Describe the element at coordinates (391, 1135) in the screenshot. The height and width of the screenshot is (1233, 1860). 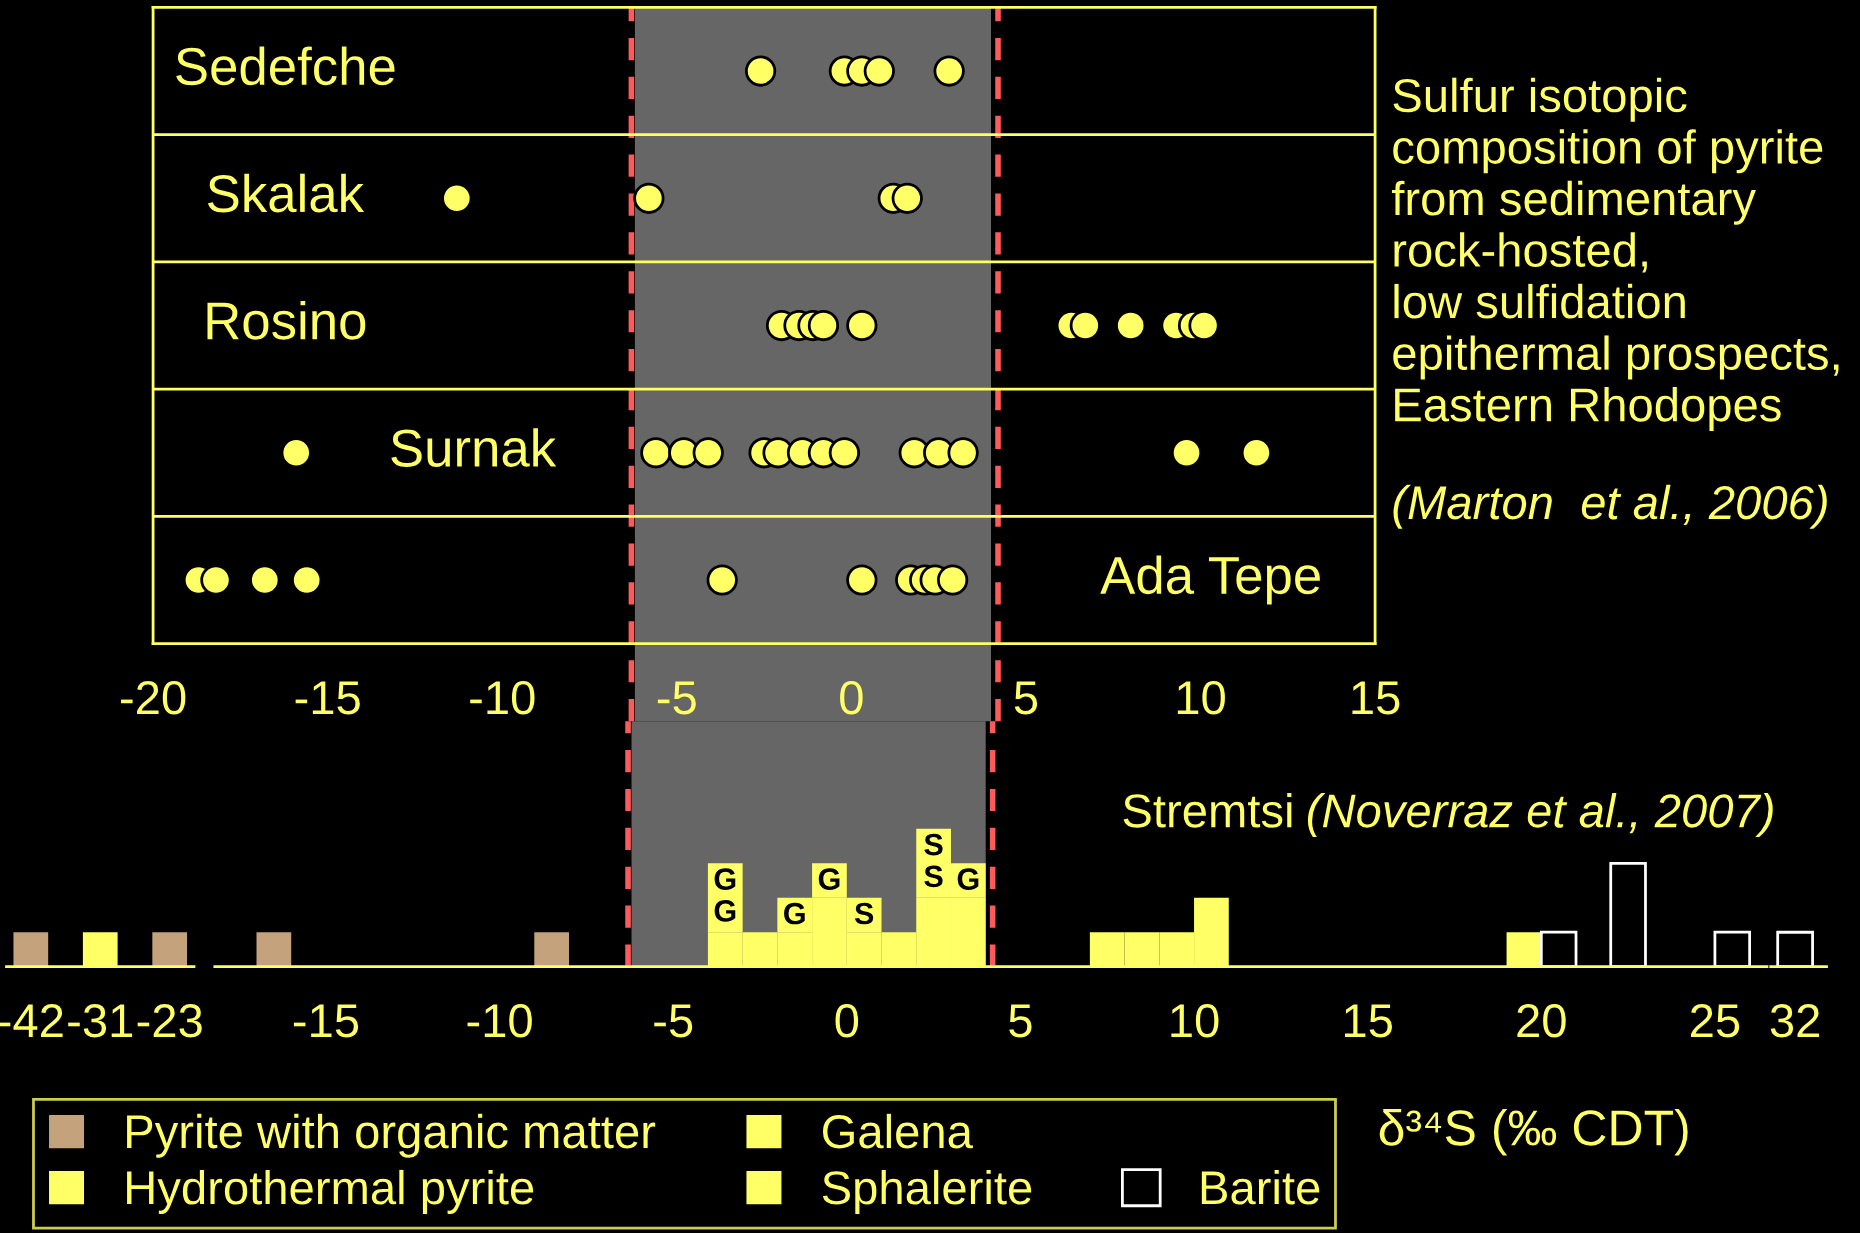
I see `legend-label: Pyrite with organic matter` at that location.